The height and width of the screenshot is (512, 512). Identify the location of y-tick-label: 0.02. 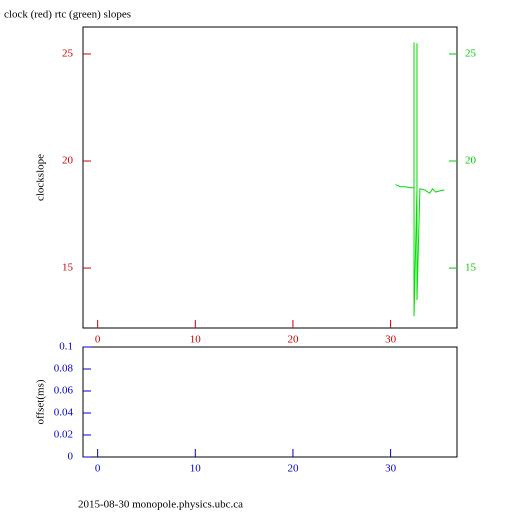
(63, 435).